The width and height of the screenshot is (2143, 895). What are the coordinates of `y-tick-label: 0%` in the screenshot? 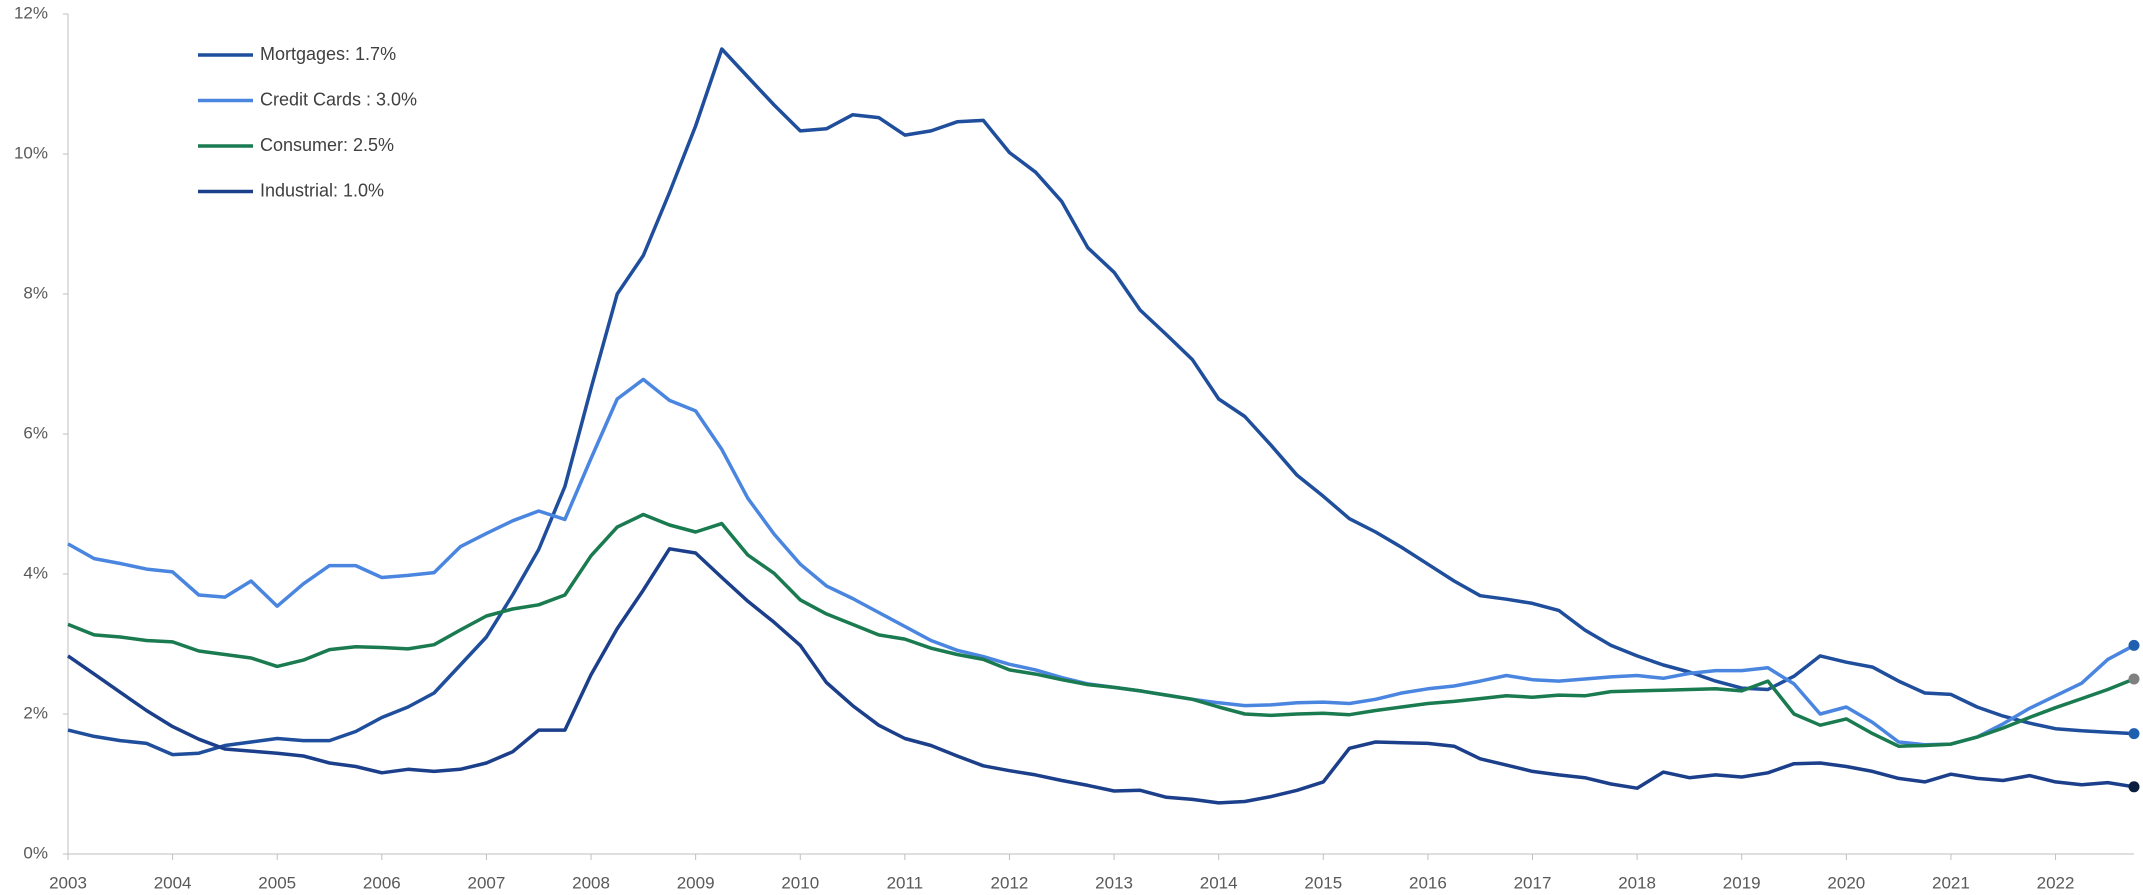 It's located at (35, 852).